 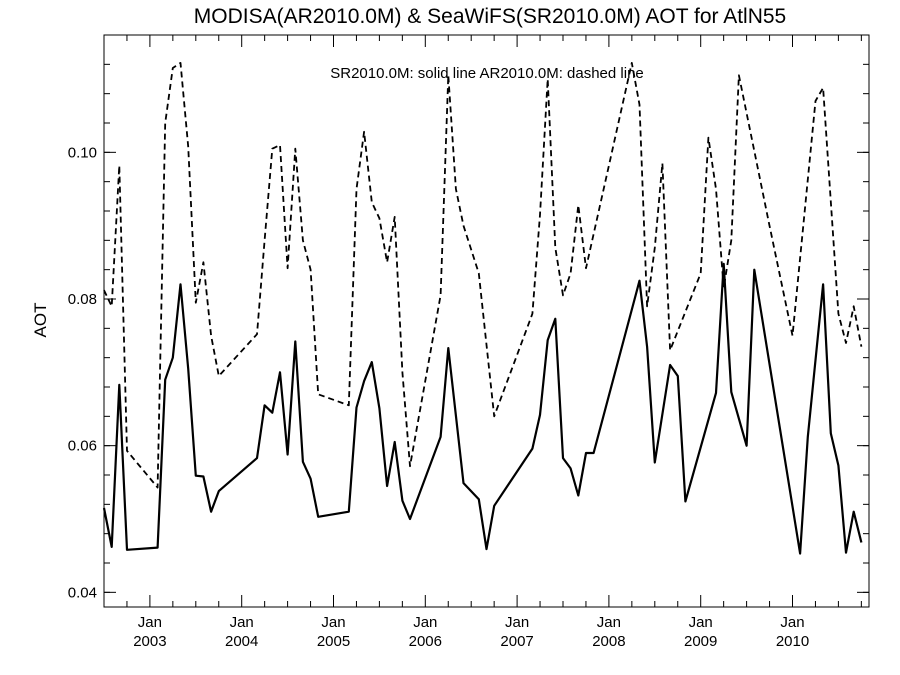 I want to click on x-tick-year: 2009, so click(x=700, y=641).